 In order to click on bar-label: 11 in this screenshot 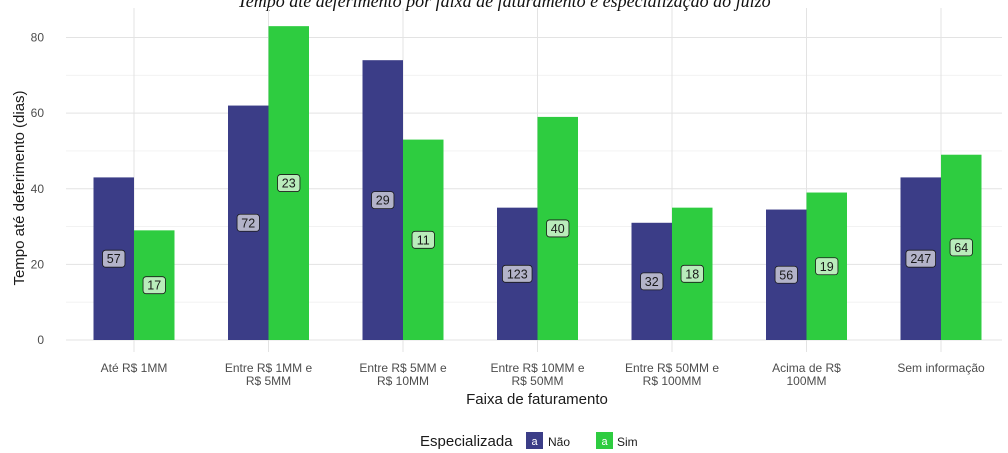, I will do `click(423, 240)`.